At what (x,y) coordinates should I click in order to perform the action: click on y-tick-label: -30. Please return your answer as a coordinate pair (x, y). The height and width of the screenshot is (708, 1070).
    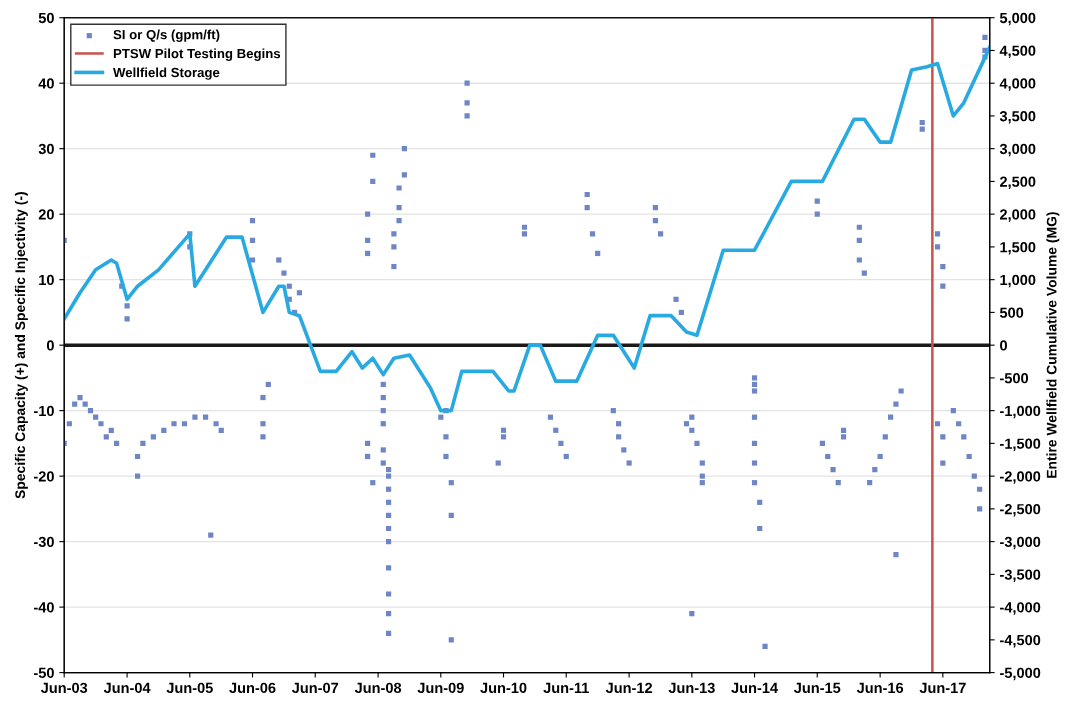
    Looking at the image, I should click on (43, 542).